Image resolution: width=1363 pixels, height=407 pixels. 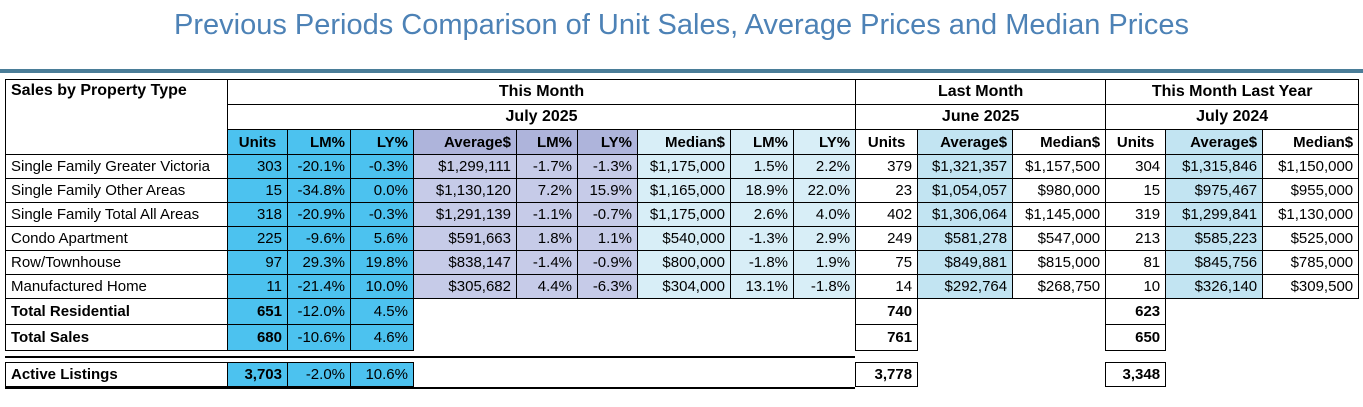 I want to click on cell: 1.5%, so click(x=762, y=166).